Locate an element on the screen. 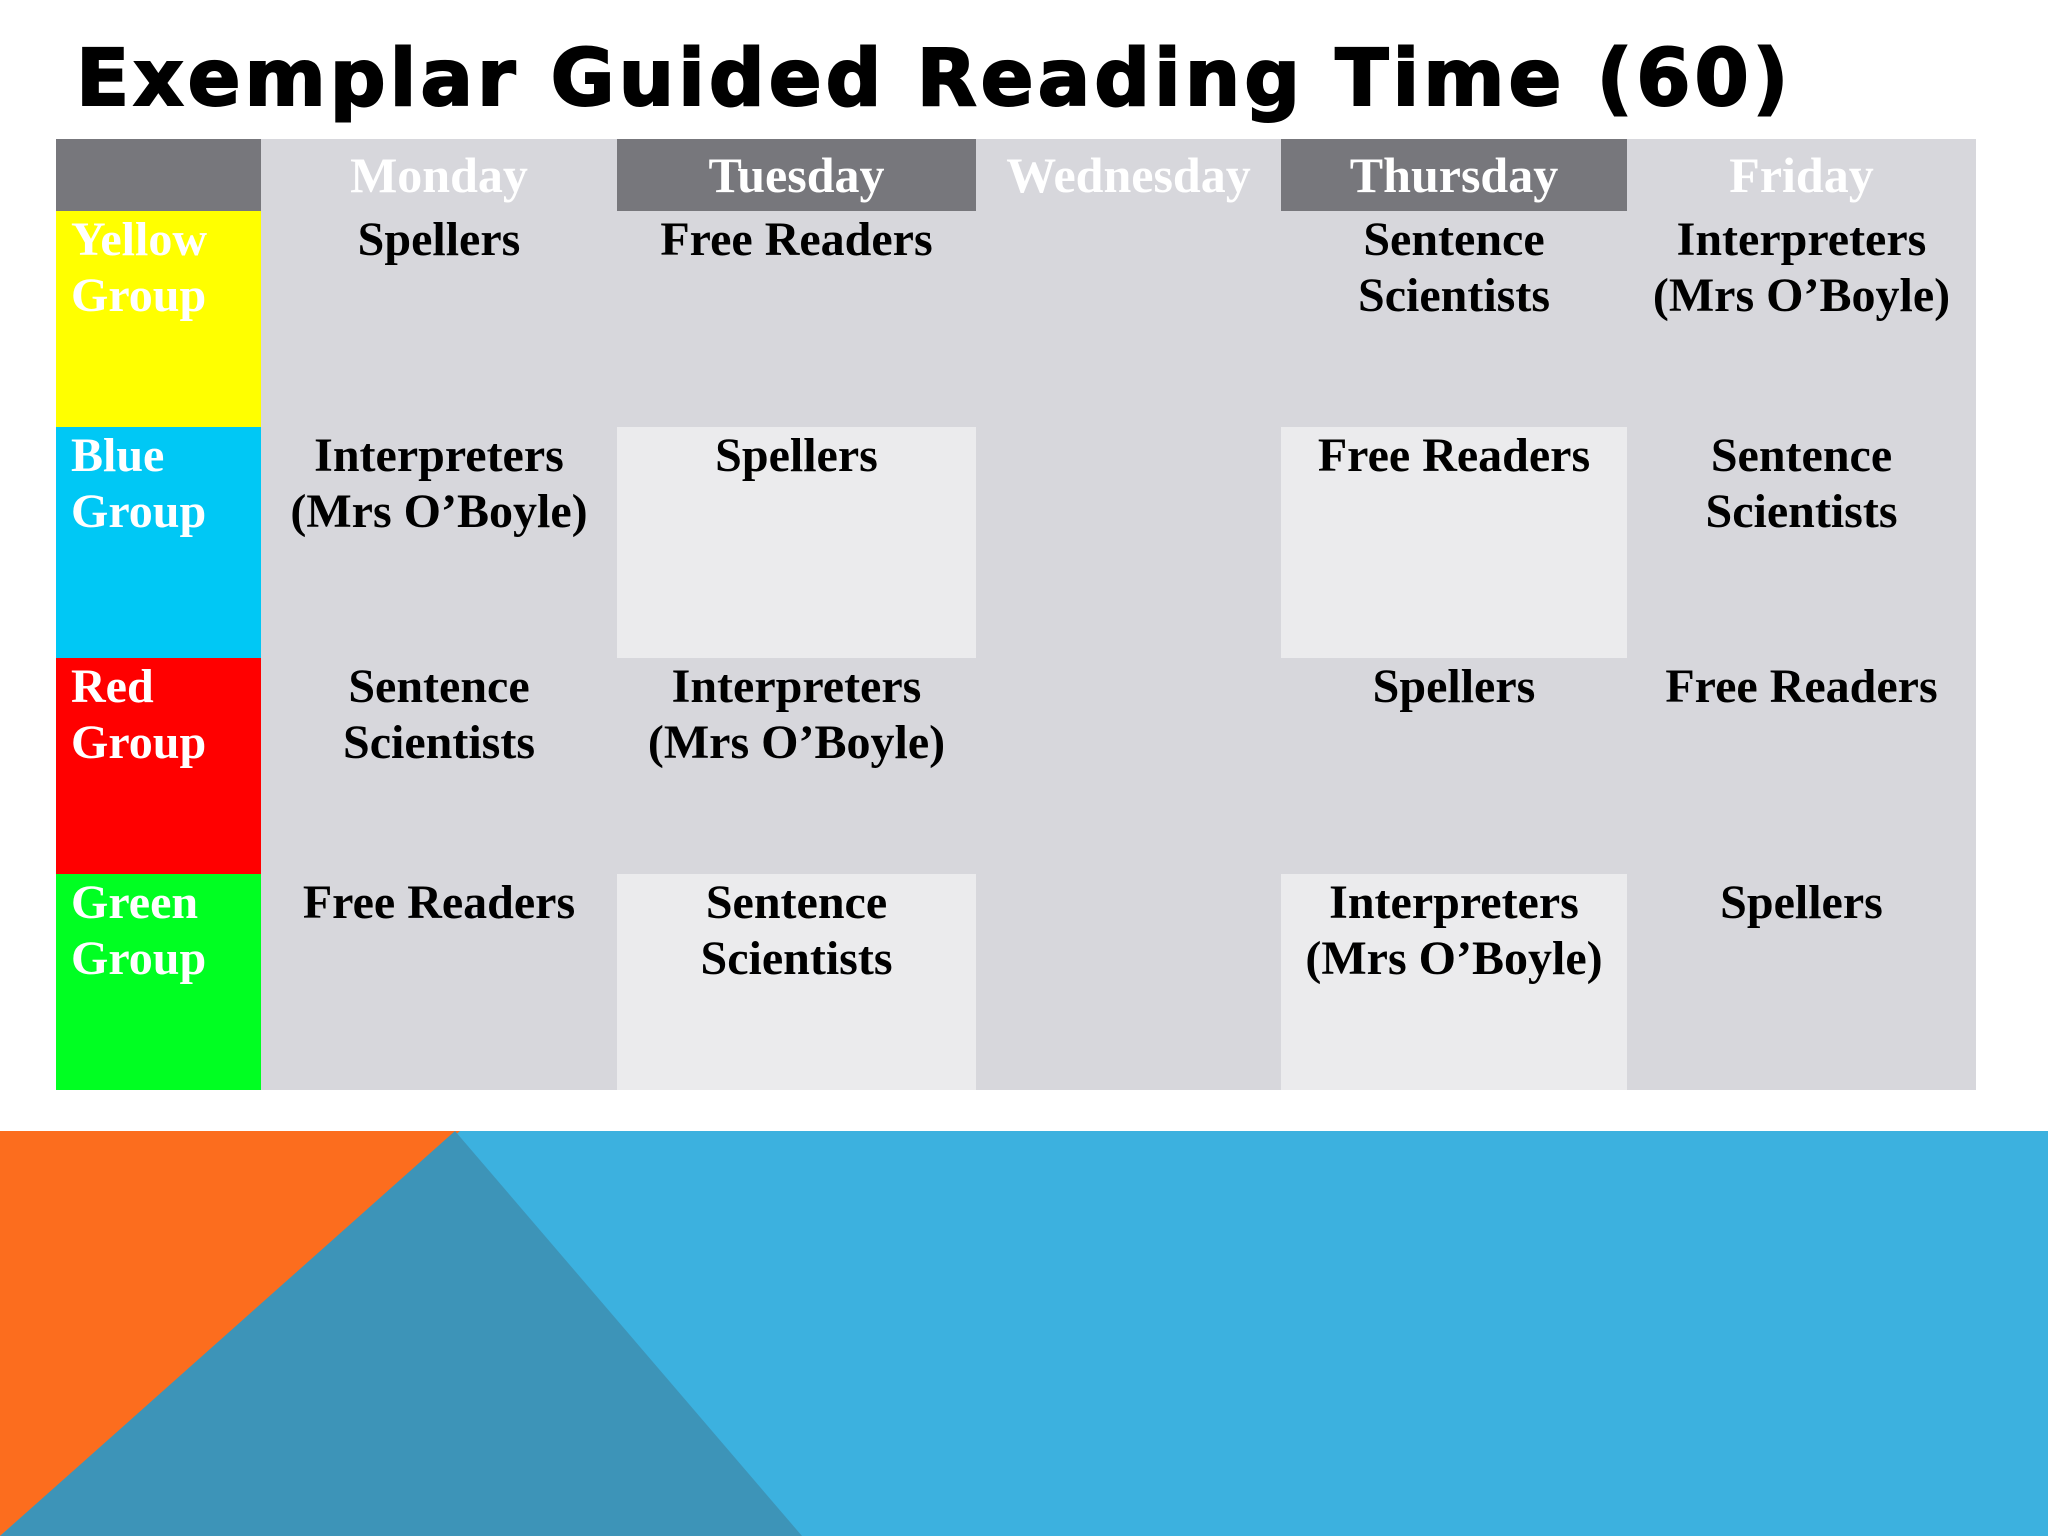  group-label-text: Blue Group is located at coordinates (139, 483).